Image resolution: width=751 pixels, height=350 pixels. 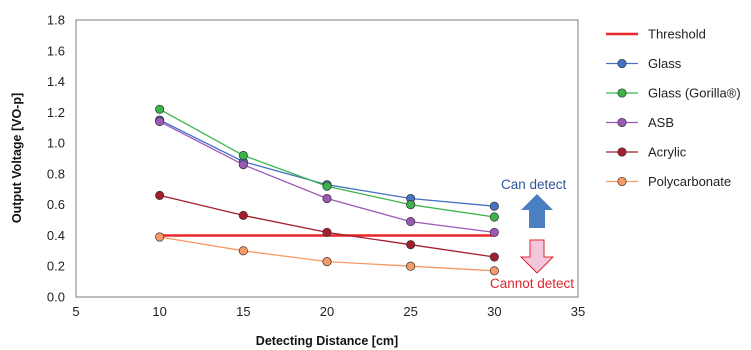 What do you see at coordinates (537, 256) in the screenshot?
I see `down-arrow-icon` at bounding box center [537, 256].